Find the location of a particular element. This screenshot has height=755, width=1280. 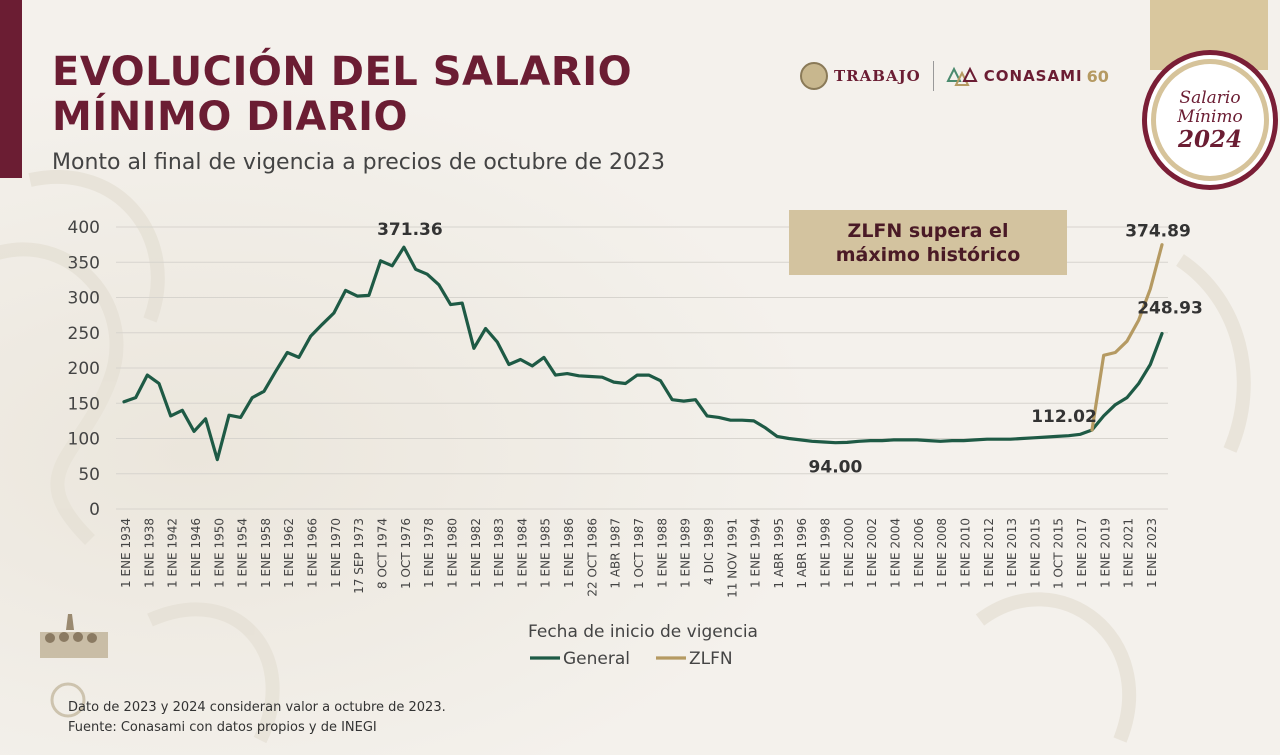

x-tick-label: 1 ENE 2015 is located at coordinates (1035, 553).